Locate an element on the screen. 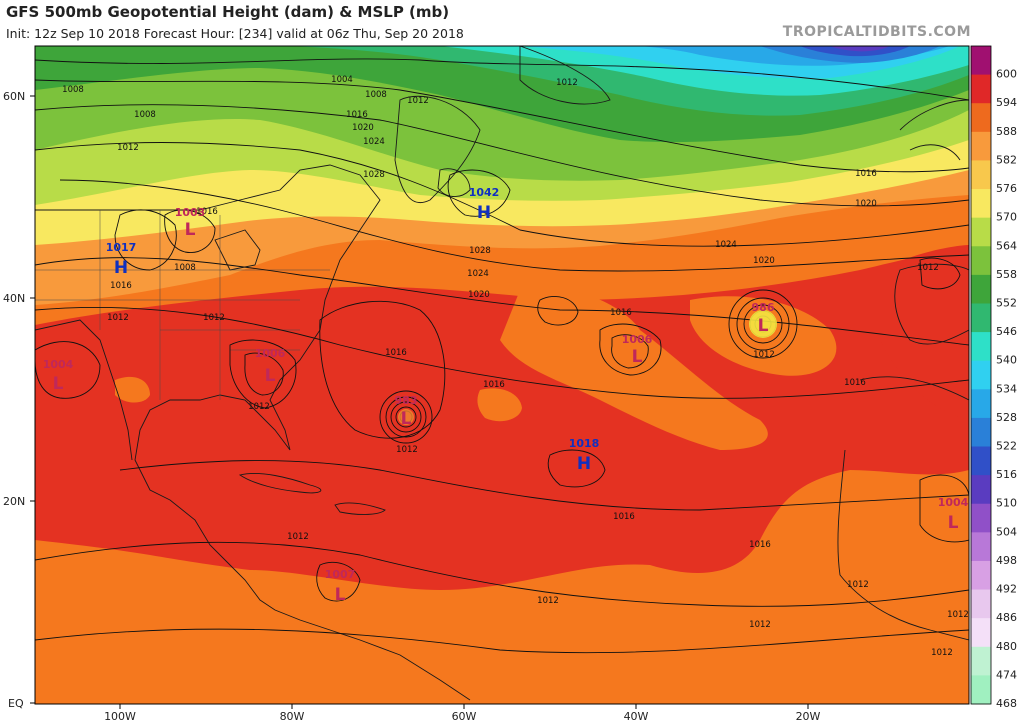  low-center: 986 L is located at coordinates (763, 318).